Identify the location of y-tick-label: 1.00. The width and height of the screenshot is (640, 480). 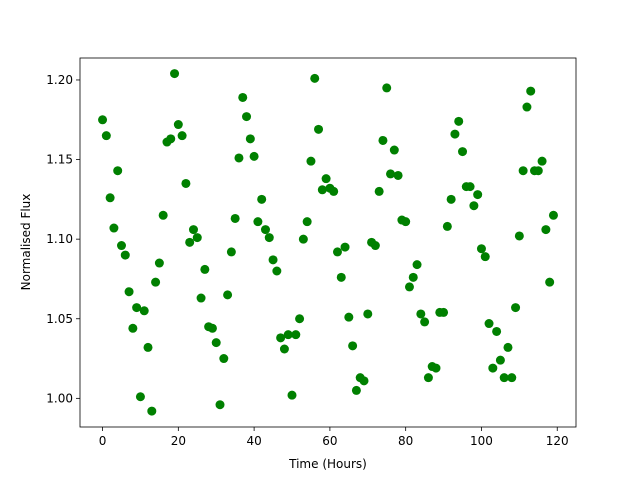
(59, 398).